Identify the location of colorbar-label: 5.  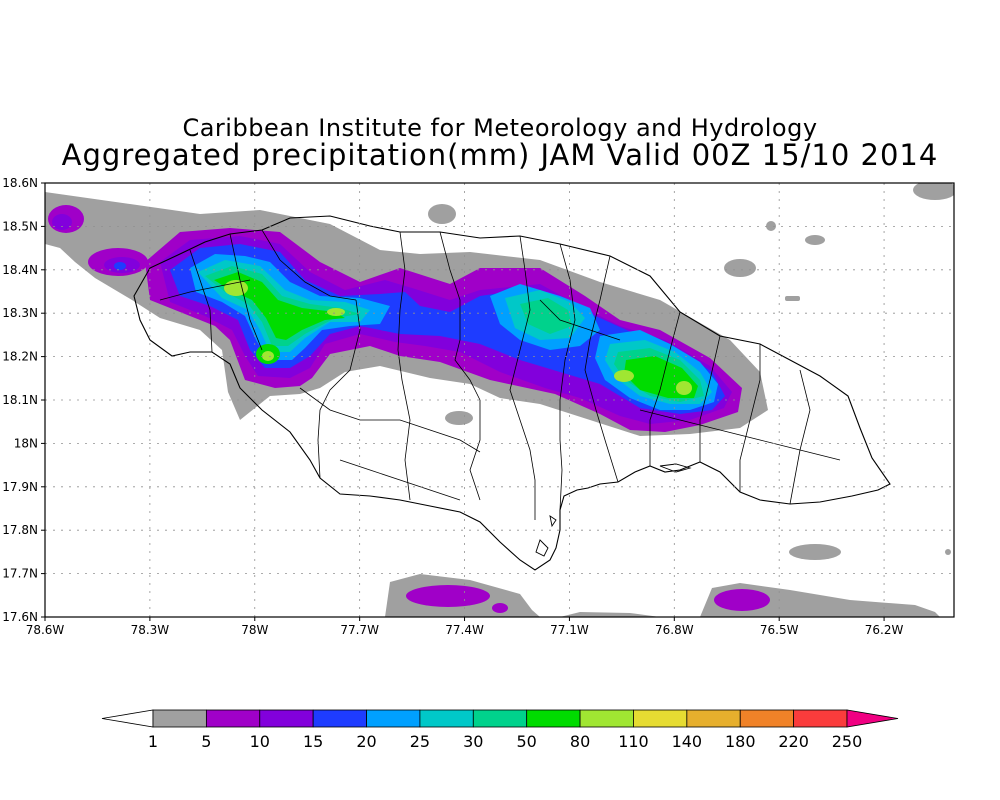
(206, 741).